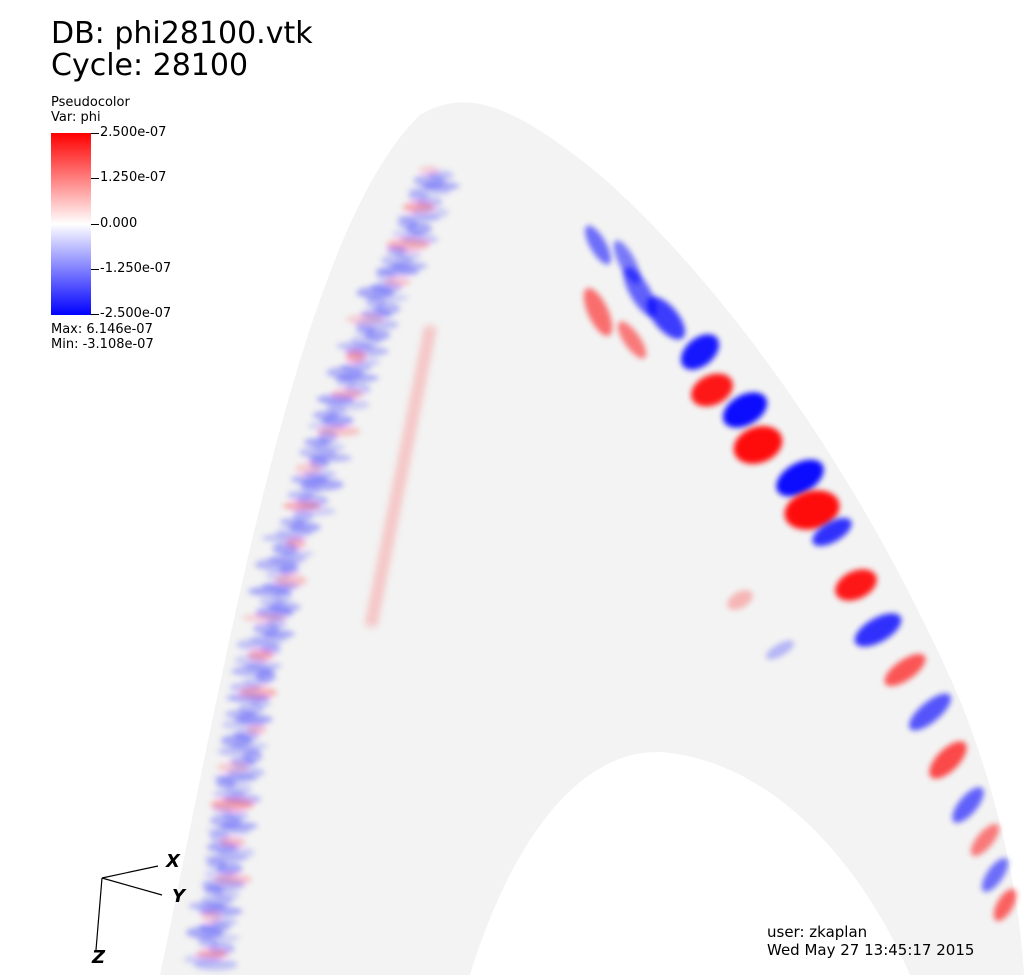 This screenshot has height=975, width=1024. I want to click on z-axis-label: Z, so click(99, 957).